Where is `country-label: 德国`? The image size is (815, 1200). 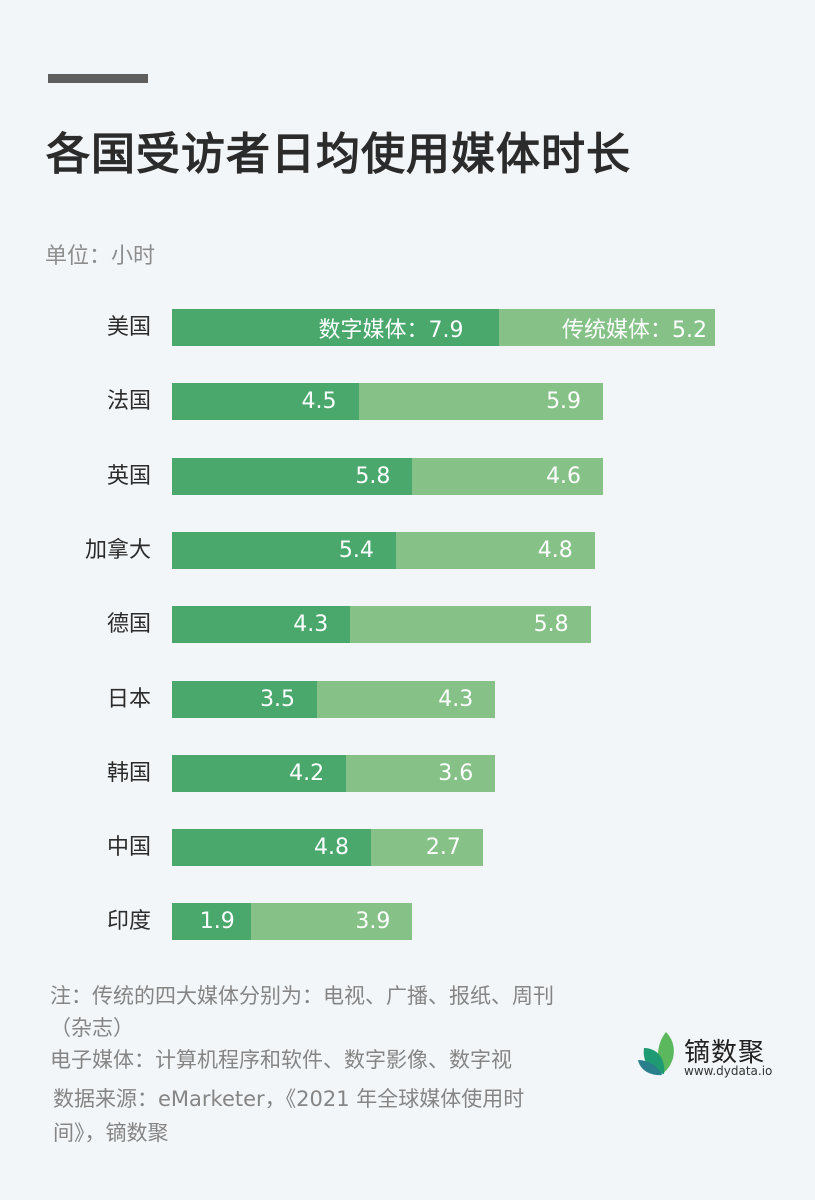 country-label: 德国 is located at coordinates (128, 625).